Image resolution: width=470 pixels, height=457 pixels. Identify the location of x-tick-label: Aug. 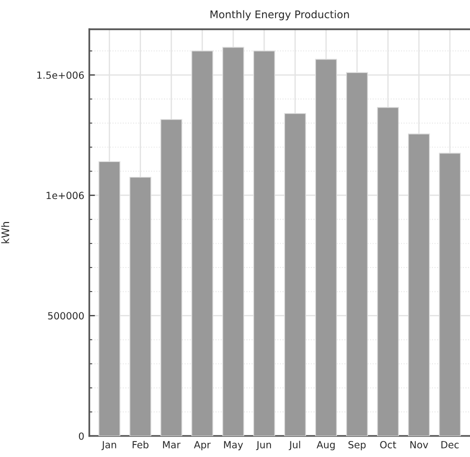
(325, 445).